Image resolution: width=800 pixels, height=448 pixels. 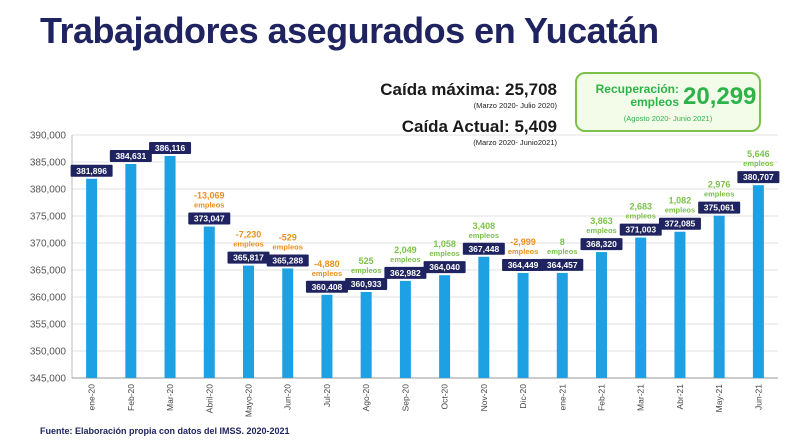 I want to click on recovery-value: 20,299, so click(x=720, y=96).